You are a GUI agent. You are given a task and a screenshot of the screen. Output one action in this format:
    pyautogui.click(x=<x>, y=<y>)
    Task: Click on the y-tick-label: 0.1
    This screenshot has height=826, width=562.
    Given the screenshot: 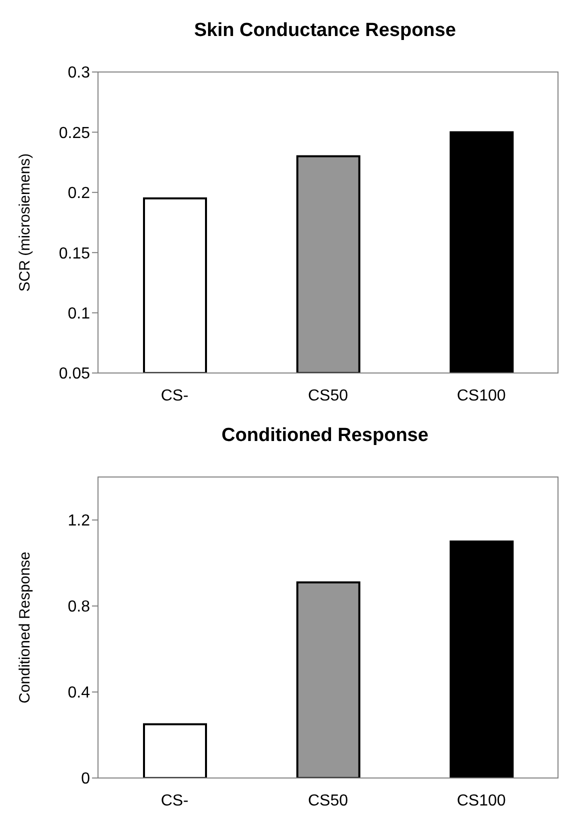 What is the action you would take?
    pyautogui.click(x=79, y=313)
    